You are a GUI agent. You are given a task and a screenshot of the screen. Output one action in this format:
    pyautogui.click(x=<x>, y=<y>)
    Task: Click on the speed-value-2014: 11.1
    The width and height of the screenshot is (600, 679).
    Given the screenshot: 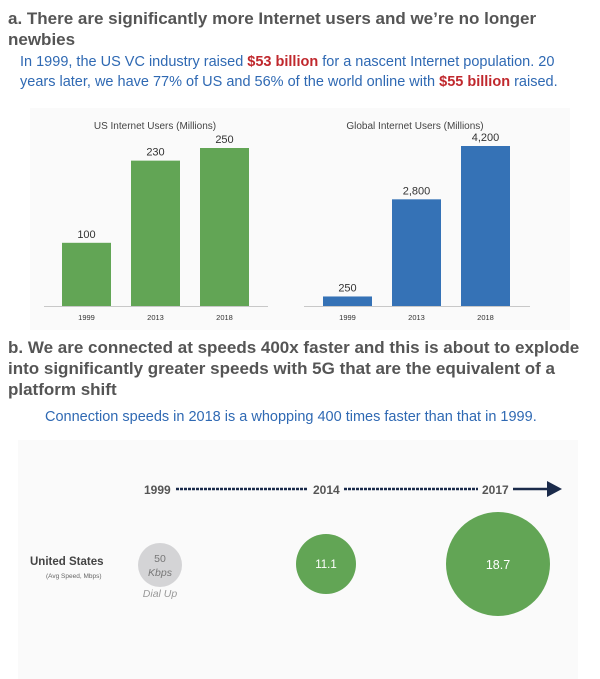 What is the action you would take?
    pyautogui.click(x=326, y=565)
    